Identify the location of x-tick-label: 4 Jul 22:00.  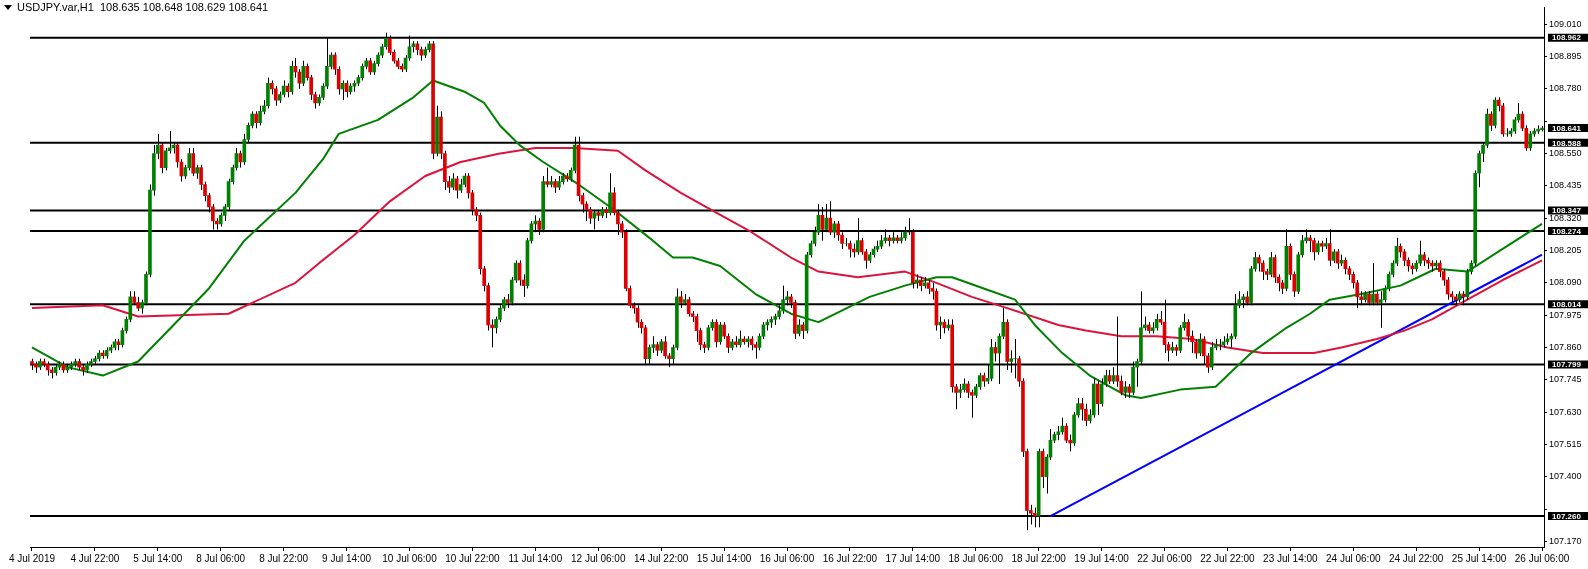
(95, 558).